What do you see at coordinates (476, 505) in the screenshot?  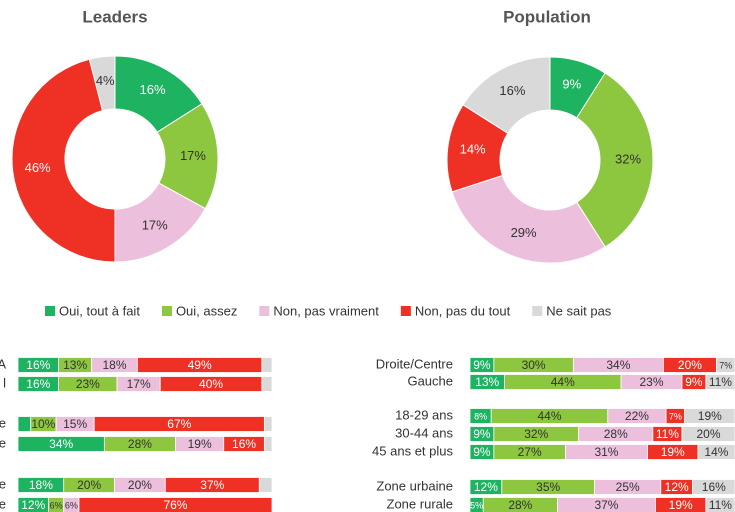 I see `bar-label: 5%` at bounding box center [476, 505].